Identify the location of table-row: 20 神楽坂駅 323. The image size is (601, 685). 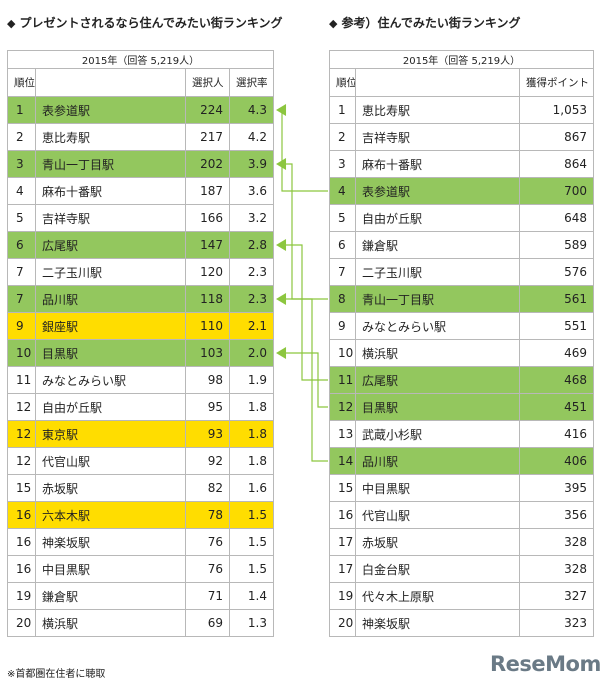
(461, 623).